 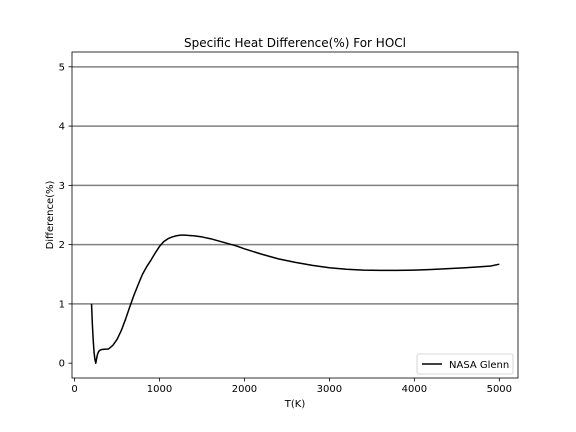 I want to click on x-tick-label: 1000, so click(x=159, y=389).